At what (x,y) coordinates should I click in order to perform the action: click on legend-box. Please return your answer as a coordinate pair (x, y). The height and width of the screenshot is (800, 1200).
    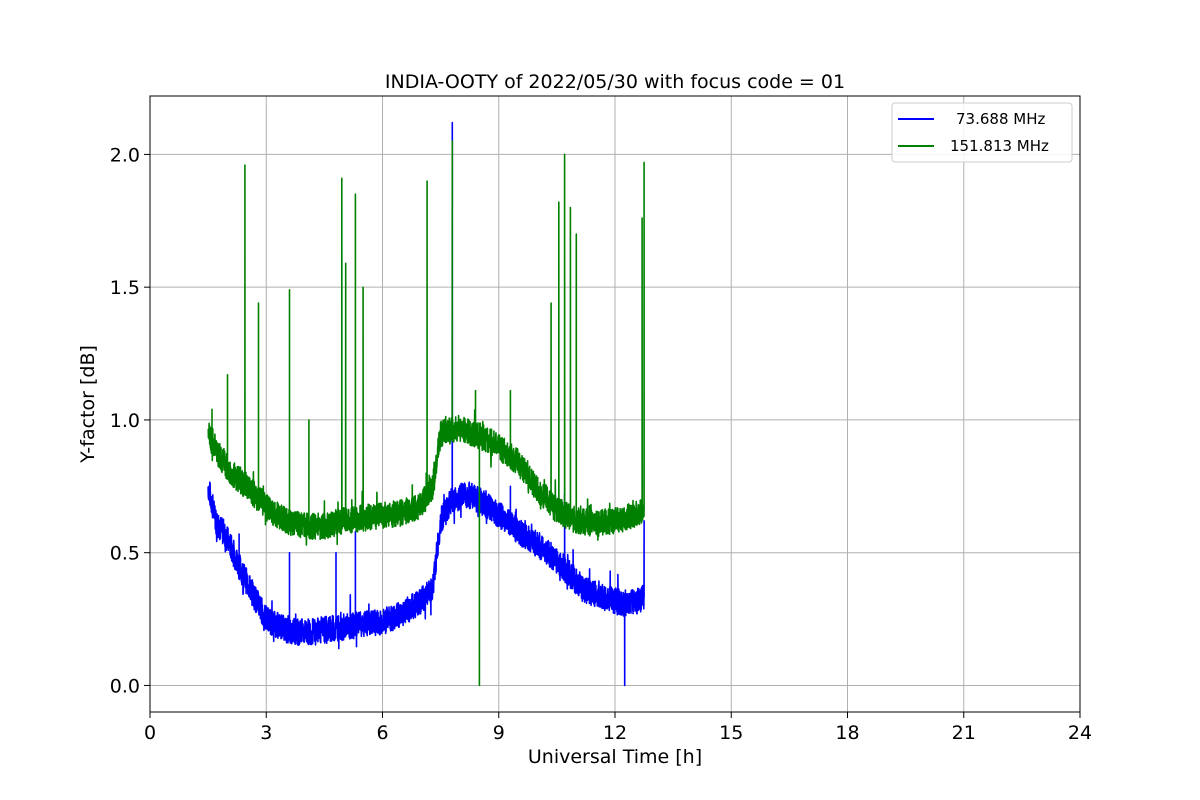
    Looking at the image, I should click on (982, 132).